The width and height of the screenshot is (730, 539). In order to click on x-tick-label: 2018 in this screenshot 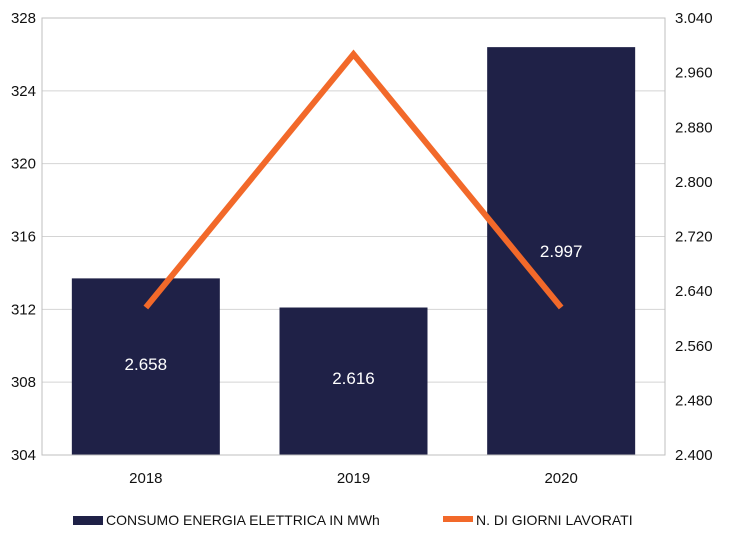, I will do `click(145, 478)`.